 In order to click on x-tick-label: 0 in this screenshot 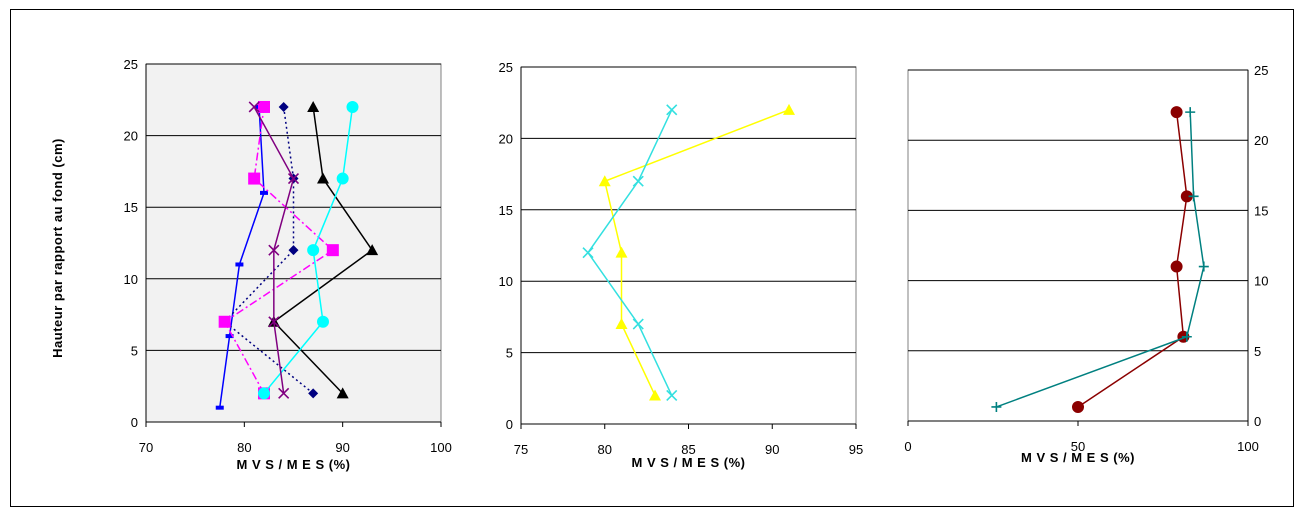, I will do `click(907, 446)`.